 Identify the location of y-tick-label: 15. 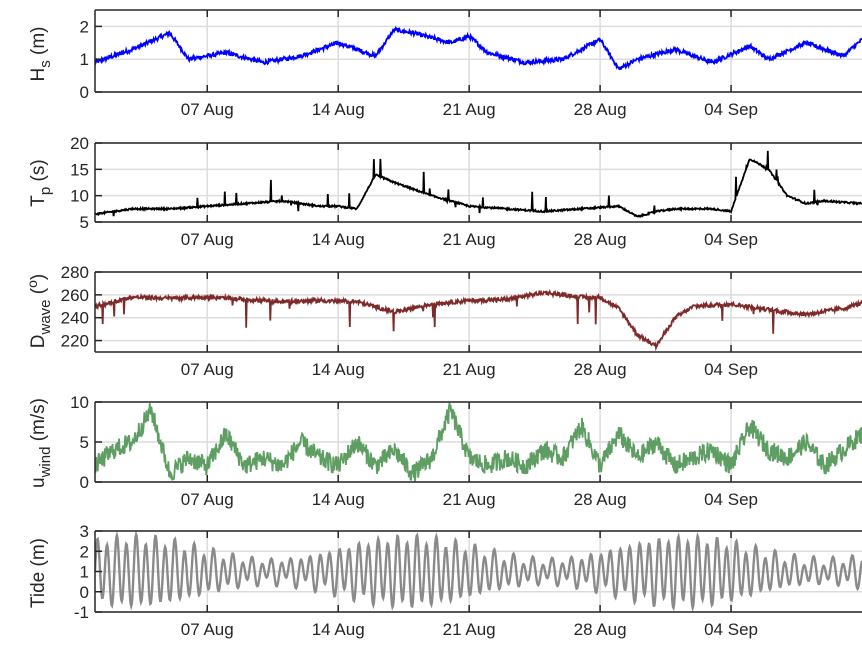
(79, 169).